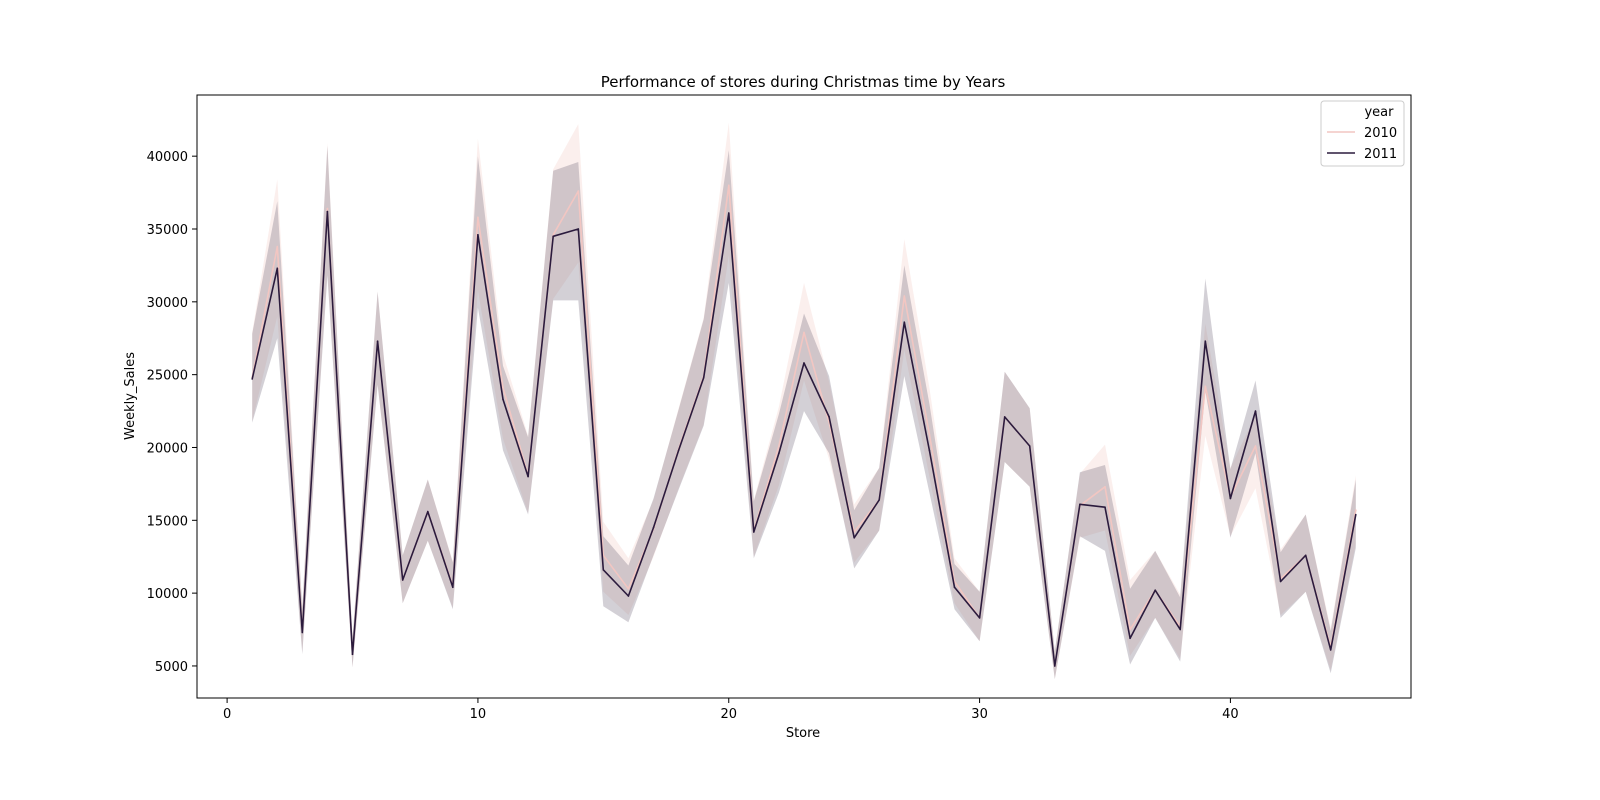 The image size is (1600, 800). Describe the element at coordinates (172, 412) in the screenshot. I see `y-axis-ticks: 5000 10000 15000 20000 25000 30000 35000 40000` at that location.